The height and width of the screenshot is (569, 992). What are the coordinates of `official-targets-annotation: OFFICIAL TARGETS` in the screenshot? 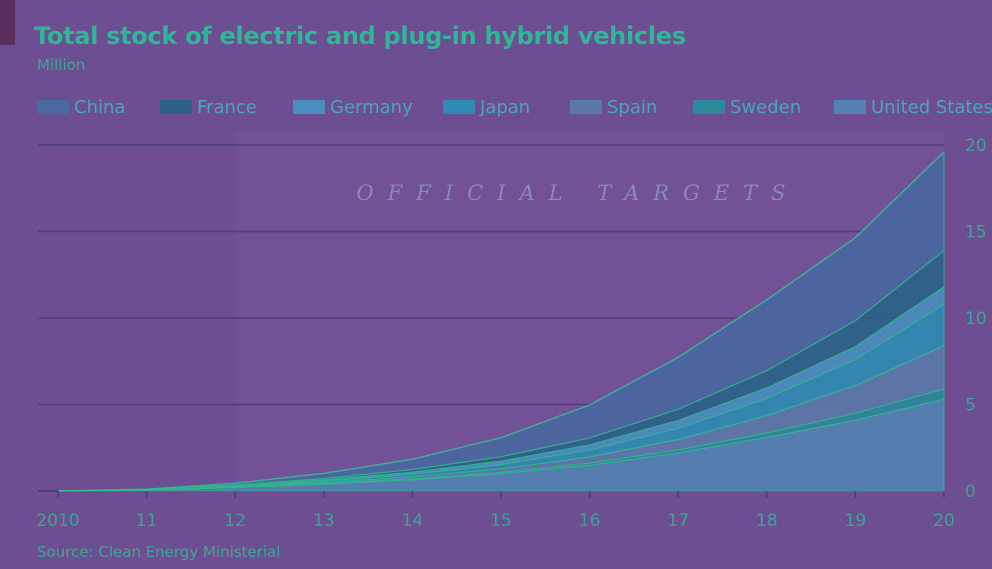 It's located at (577, 193).